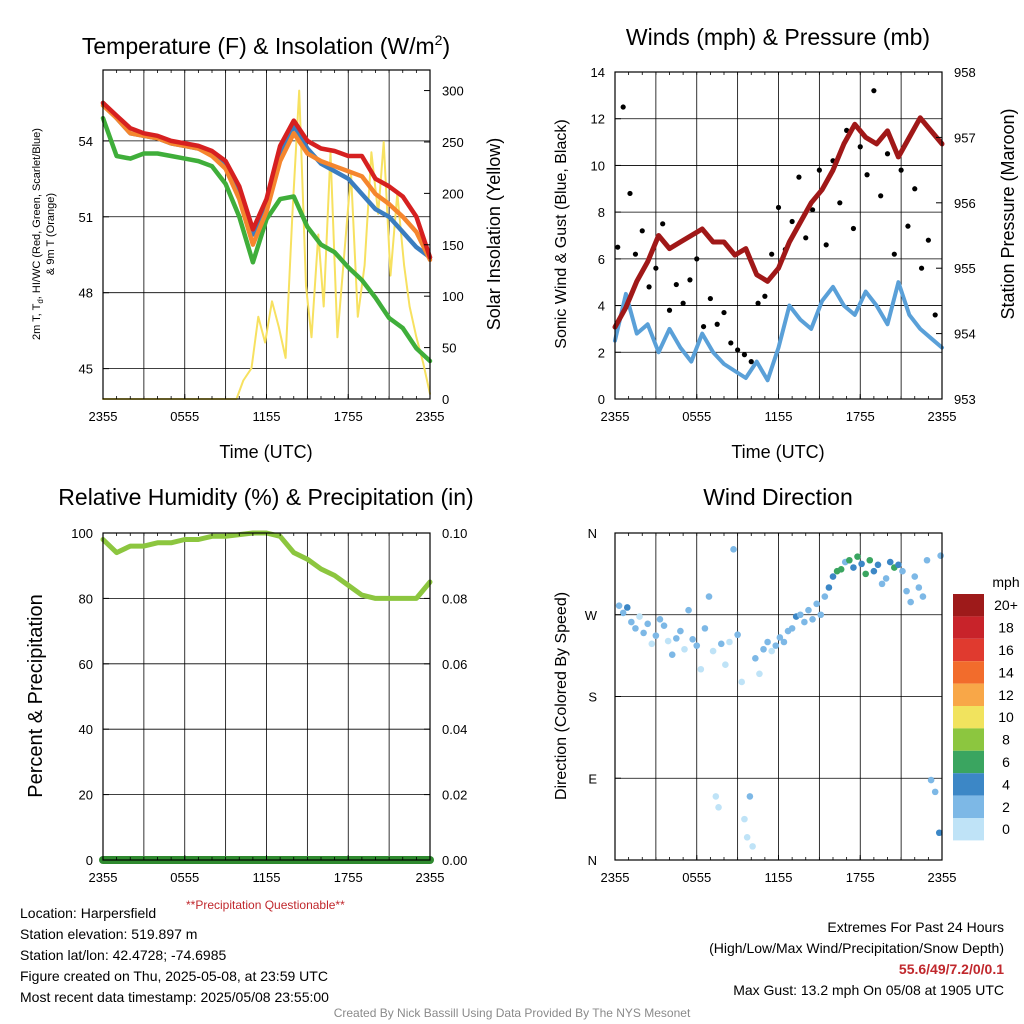  I want to click on y-tick-label: 958, so click(965, 72).